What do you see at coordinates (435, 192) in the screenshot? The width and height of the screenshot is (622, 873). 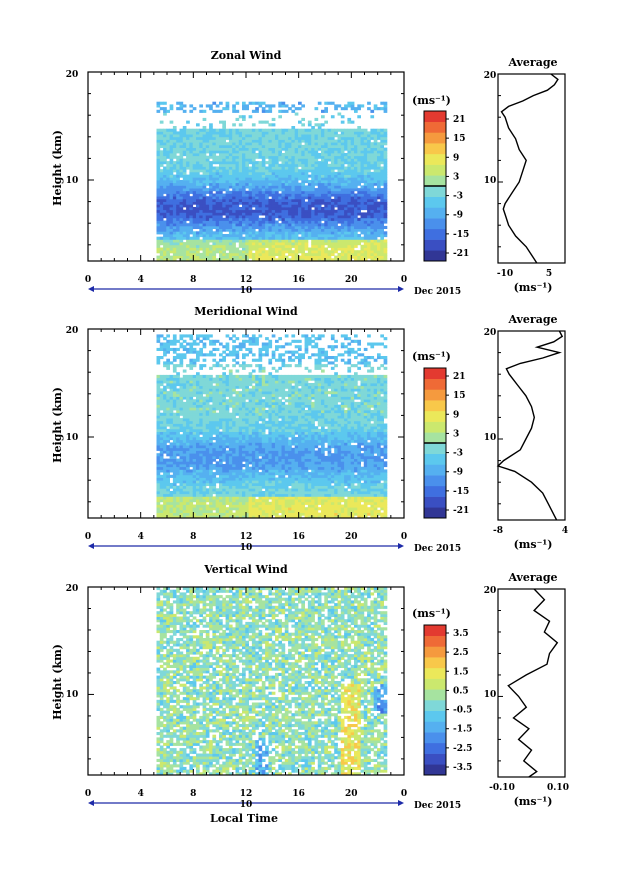 I see `colorbar-swatch` at bounding box center [435, 192].